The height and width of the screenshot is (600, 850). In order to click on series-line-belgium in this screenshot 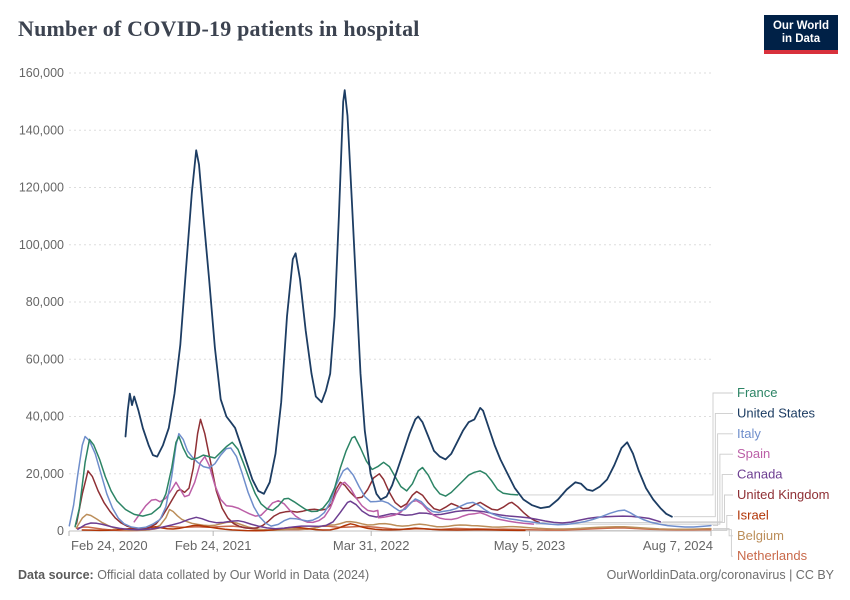, I will do `click(393, 520)`.